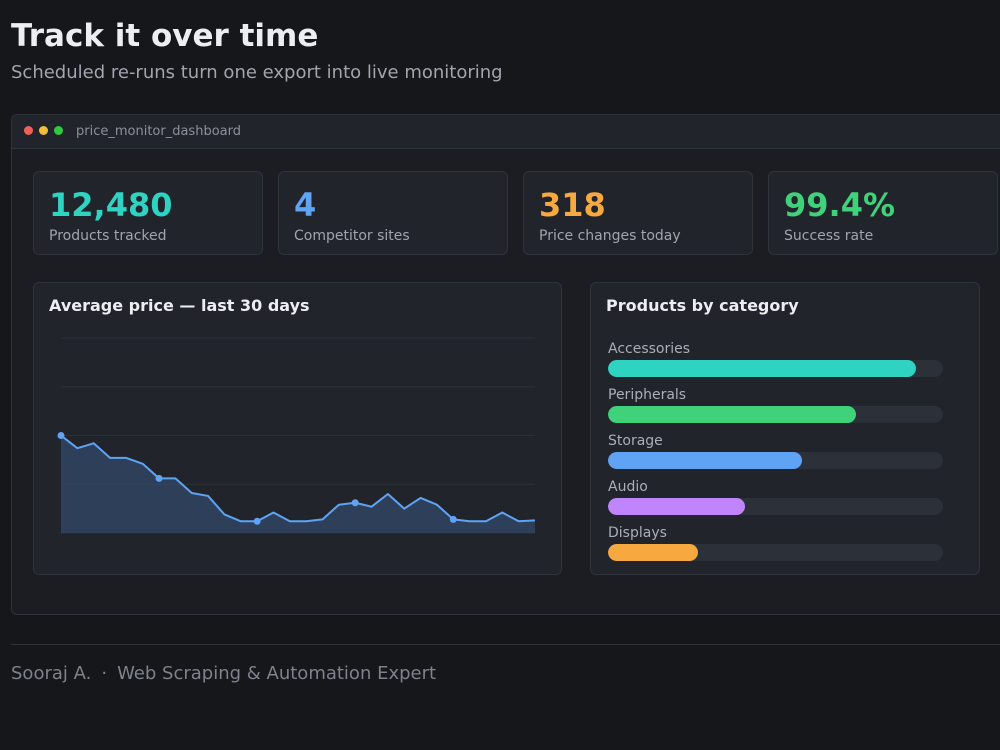 This screenshot has width=1000, height=750. What do you see at coordinates (277, 673) in the screenshot?
I see `footer-role: Web Scraping & Automation Expert` at bounding box center [277, 673].